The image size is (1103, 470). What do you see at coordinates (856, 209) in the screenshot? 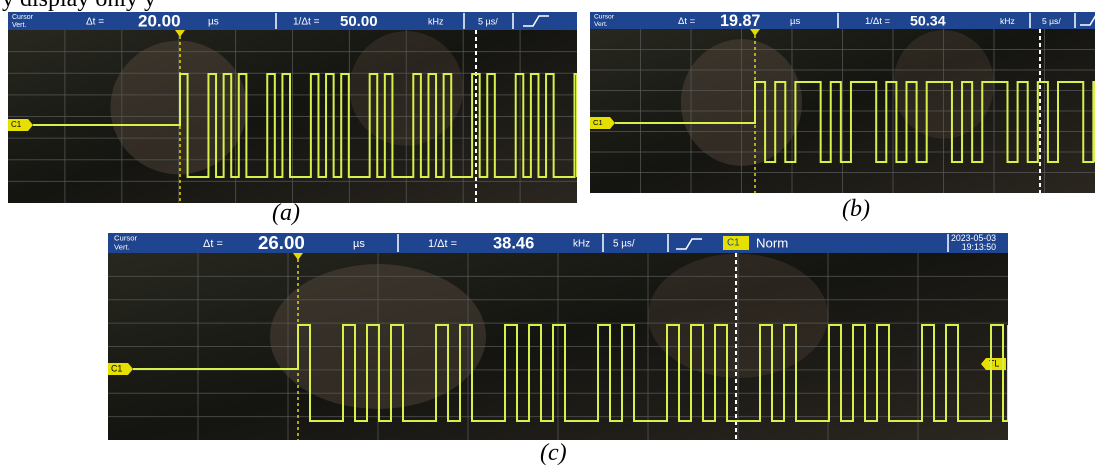
I see `caption: (b)` at bounding box center [856, 209].